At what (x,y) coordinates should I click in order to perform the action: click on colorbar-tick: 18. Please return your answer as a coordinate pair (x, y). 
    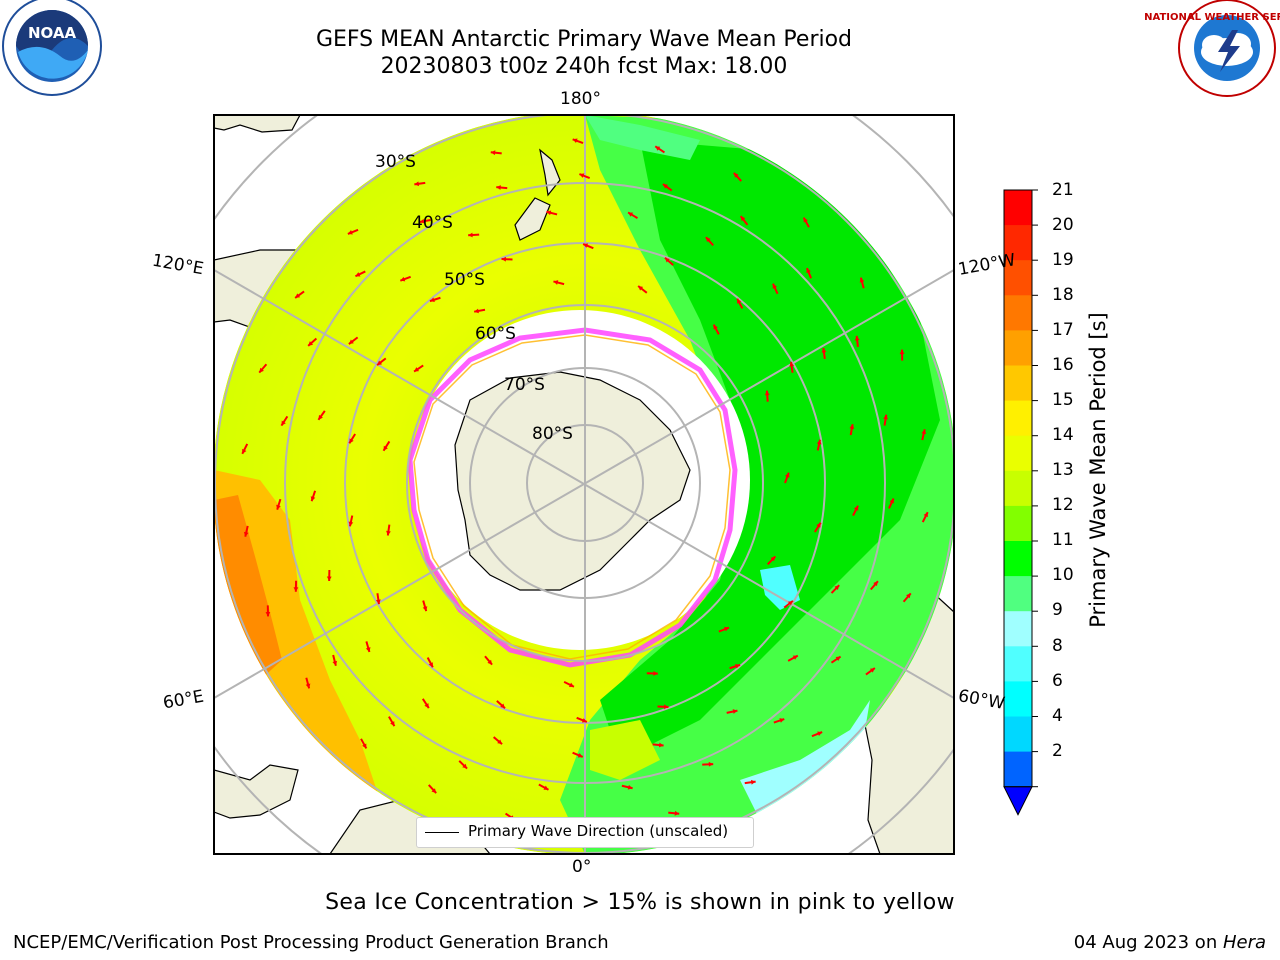
    Looking at the image, I should click on (1063, 295).